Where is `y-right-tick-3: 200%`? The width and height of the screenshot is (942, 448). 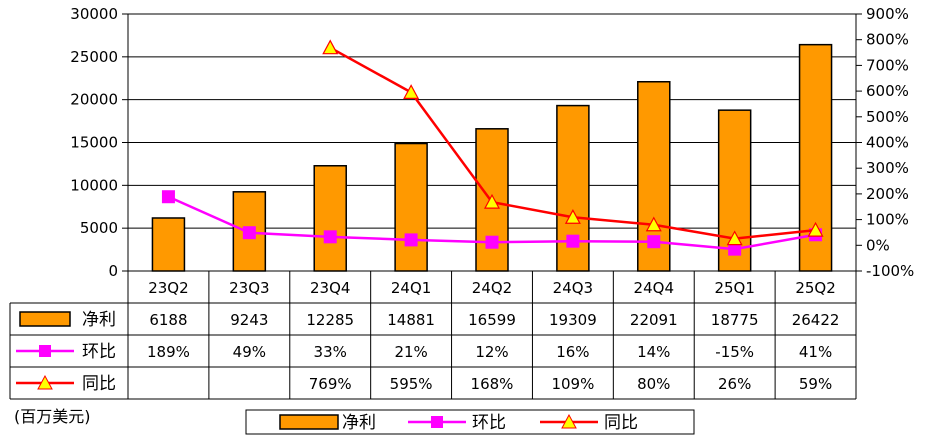 y-right-tick-3: 200% is located at coordinates (887, 194).